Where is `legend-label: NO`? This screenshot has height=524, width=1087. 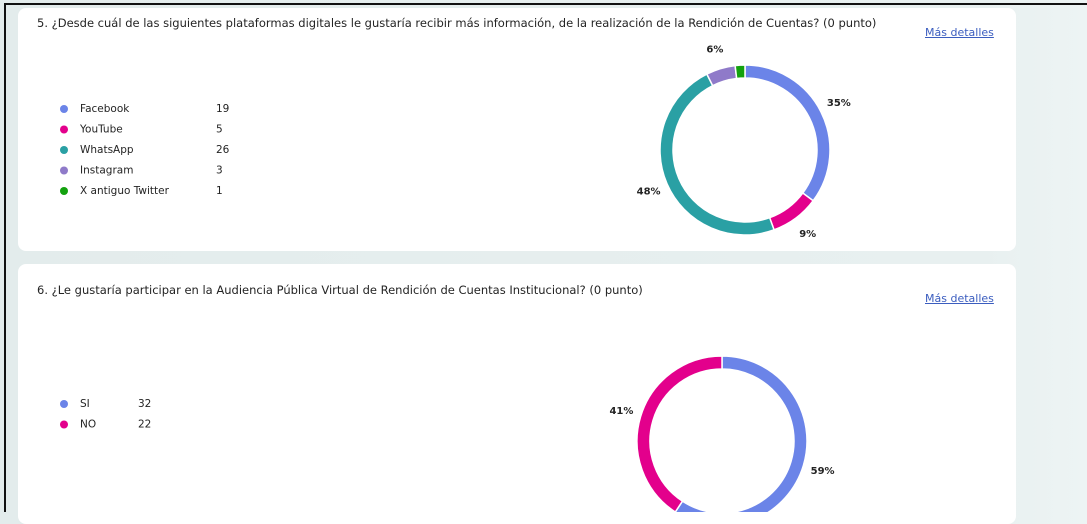
legend-label: NO is located at coordinates (88, 425).